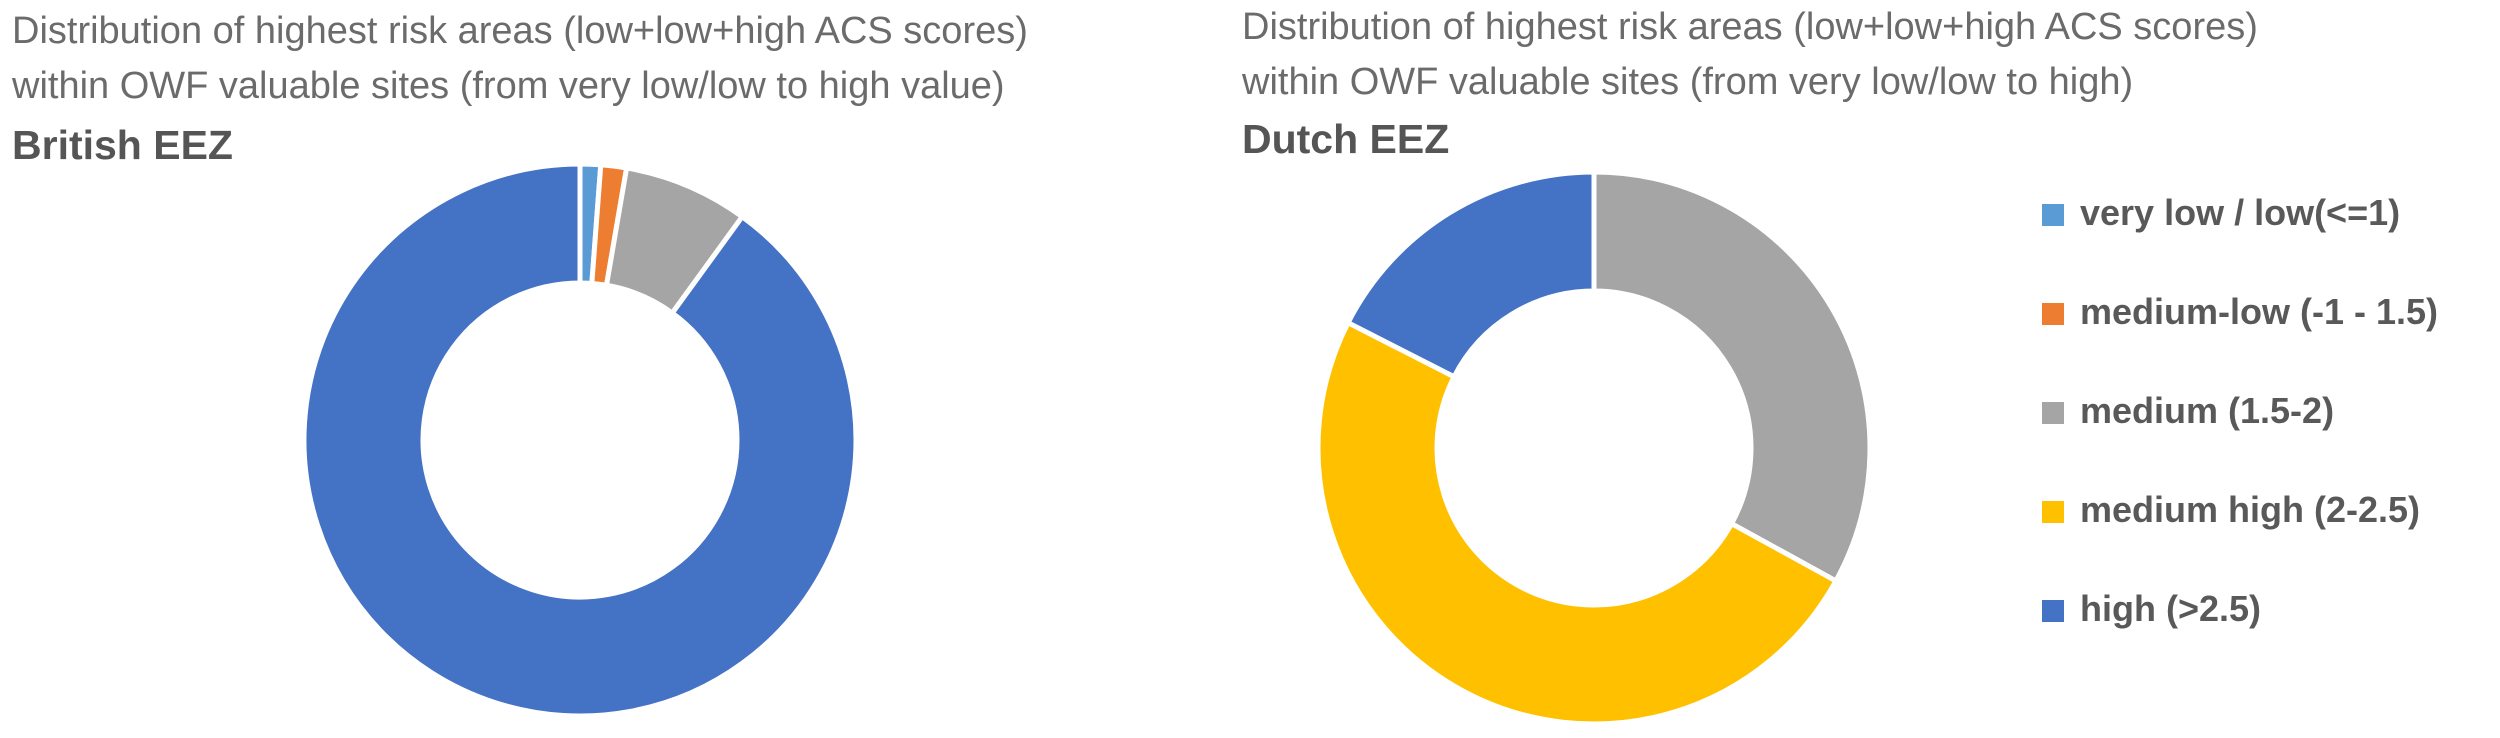 The image size is (2500, 738). I want to click on british-chart-subtitle: British EEZ, so click(122, 145).